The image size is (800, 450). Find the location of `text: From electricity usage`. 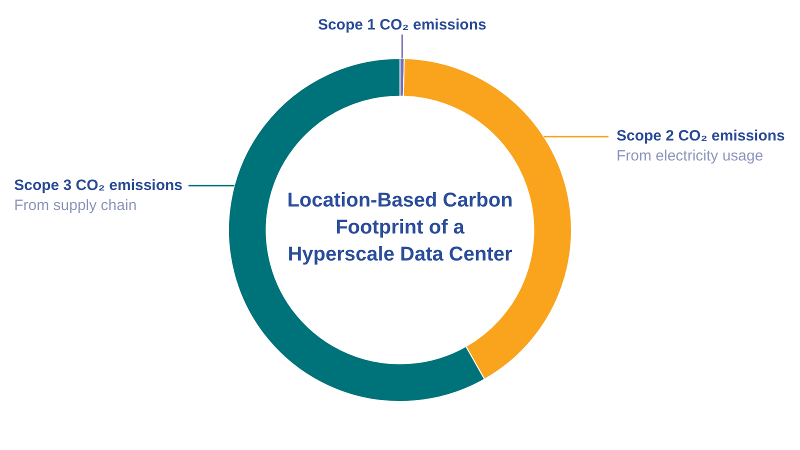

text: From electricity usage is located at coordinates (690, 156).